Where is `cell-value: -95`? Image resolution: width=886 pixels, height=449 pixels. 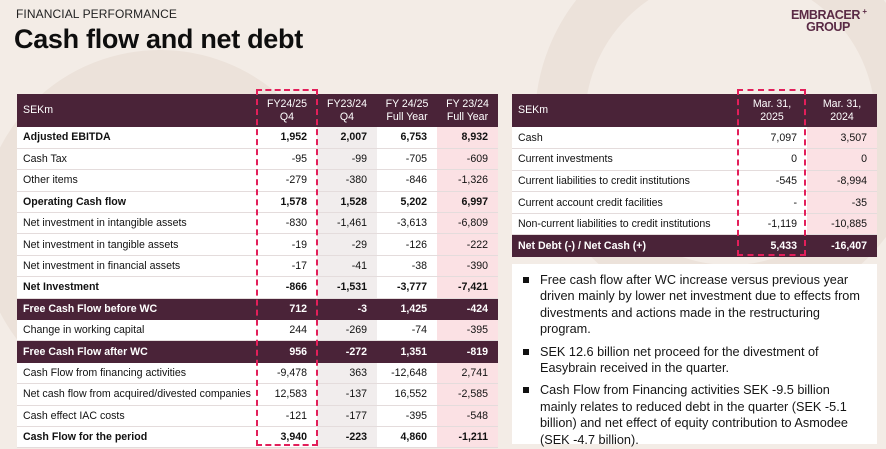
cell-value: -95 is located at coordinates (287, 159).